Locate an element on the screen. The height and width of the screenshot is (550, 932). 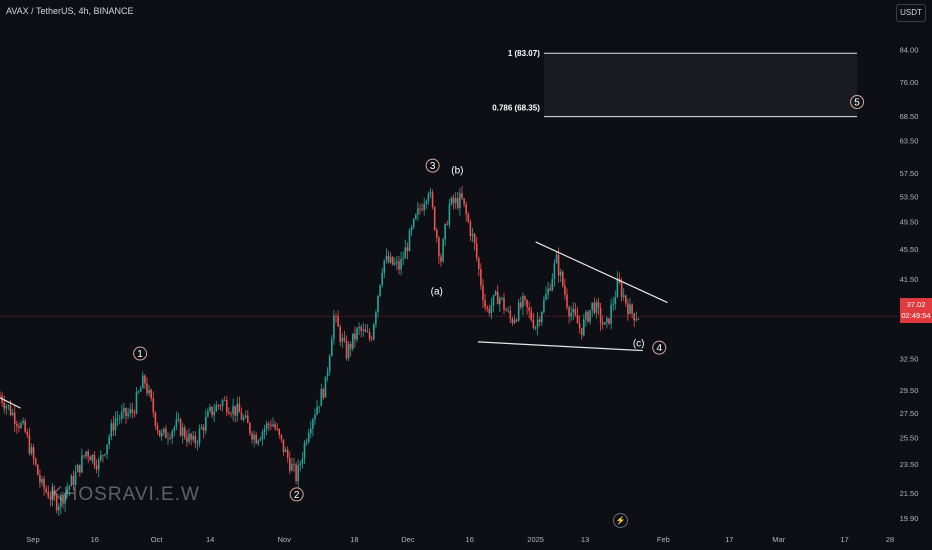
bolt-icon: ⚡ is located at coordinates (620, 520).